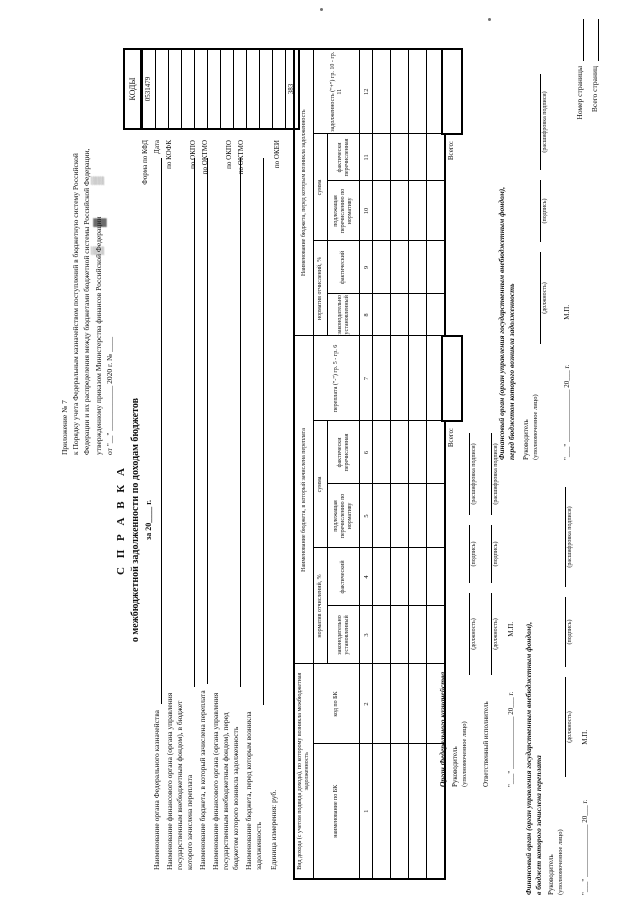  I want to click on note-line: от "__" ____________ 2020 г. № ____, so click(109, 395).